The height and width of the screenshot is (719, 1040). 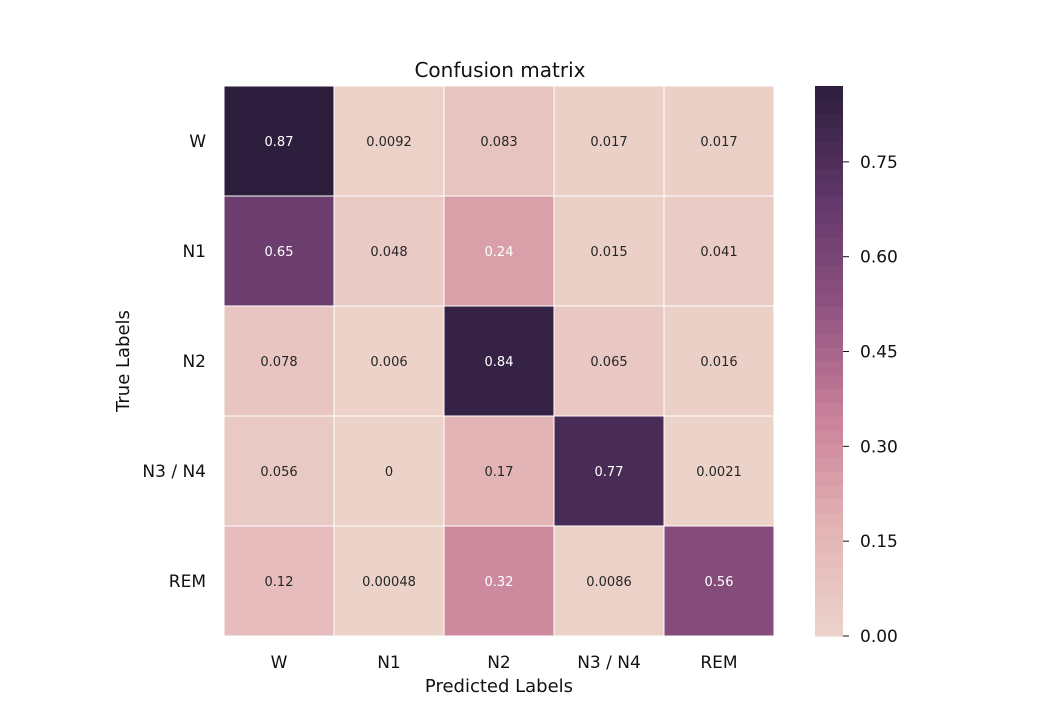 I want to click on heatmap-cell-label: 0.065, so click(x=608, y=362).